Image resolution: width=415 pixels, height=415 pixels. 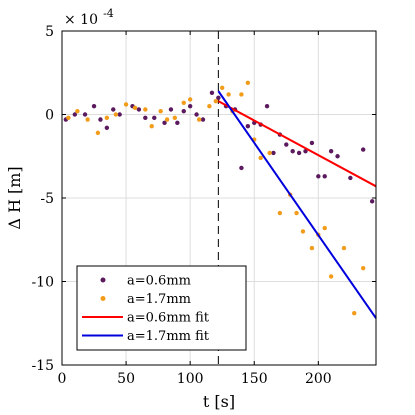 I want to click on legend-label: a=1.7mm fit, so click(x=168, y=336).